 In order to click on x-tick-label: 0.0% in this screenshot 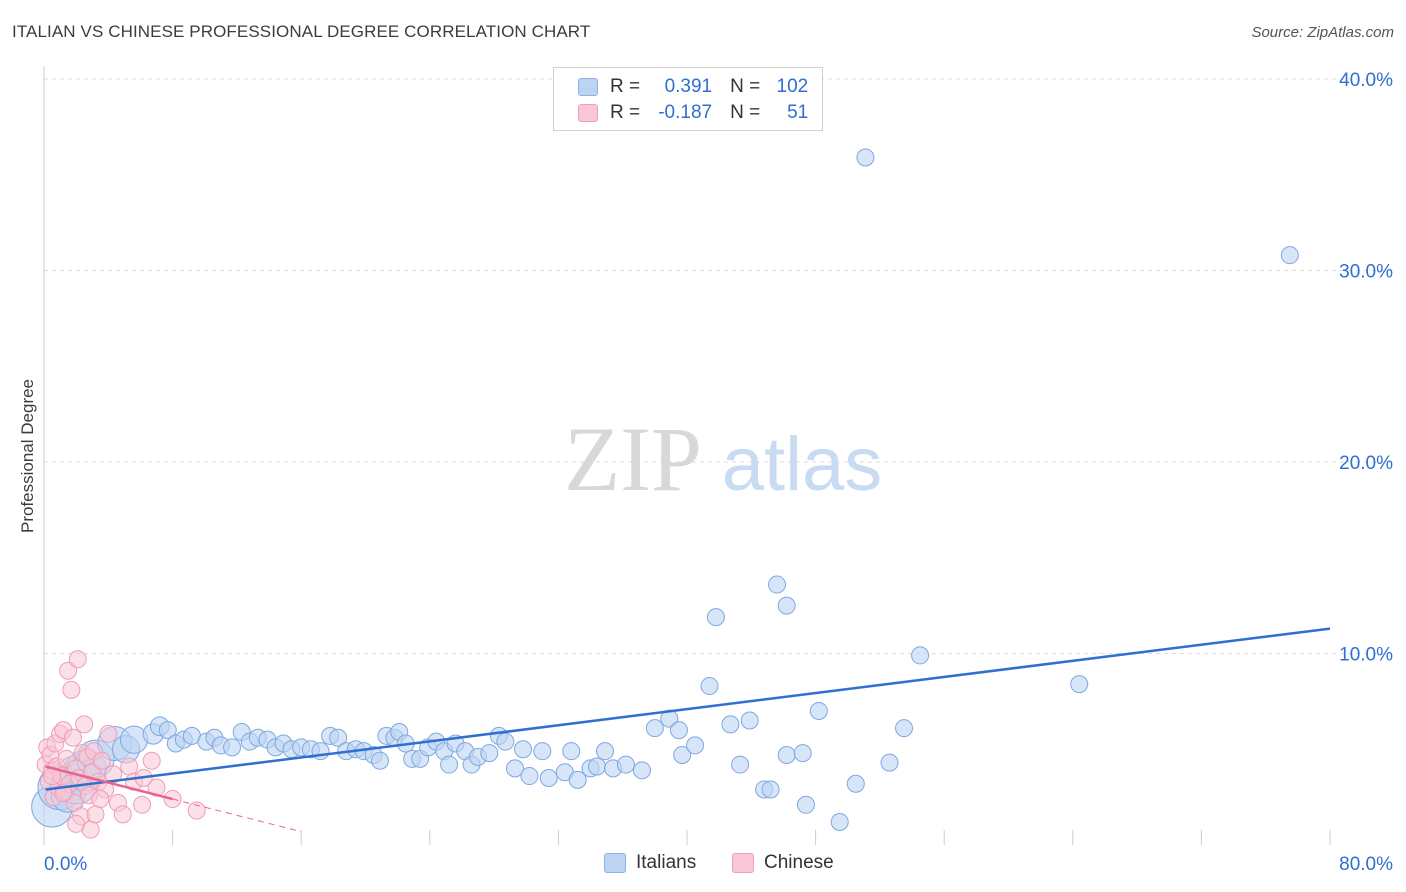, I will do `click(65, 864)`.